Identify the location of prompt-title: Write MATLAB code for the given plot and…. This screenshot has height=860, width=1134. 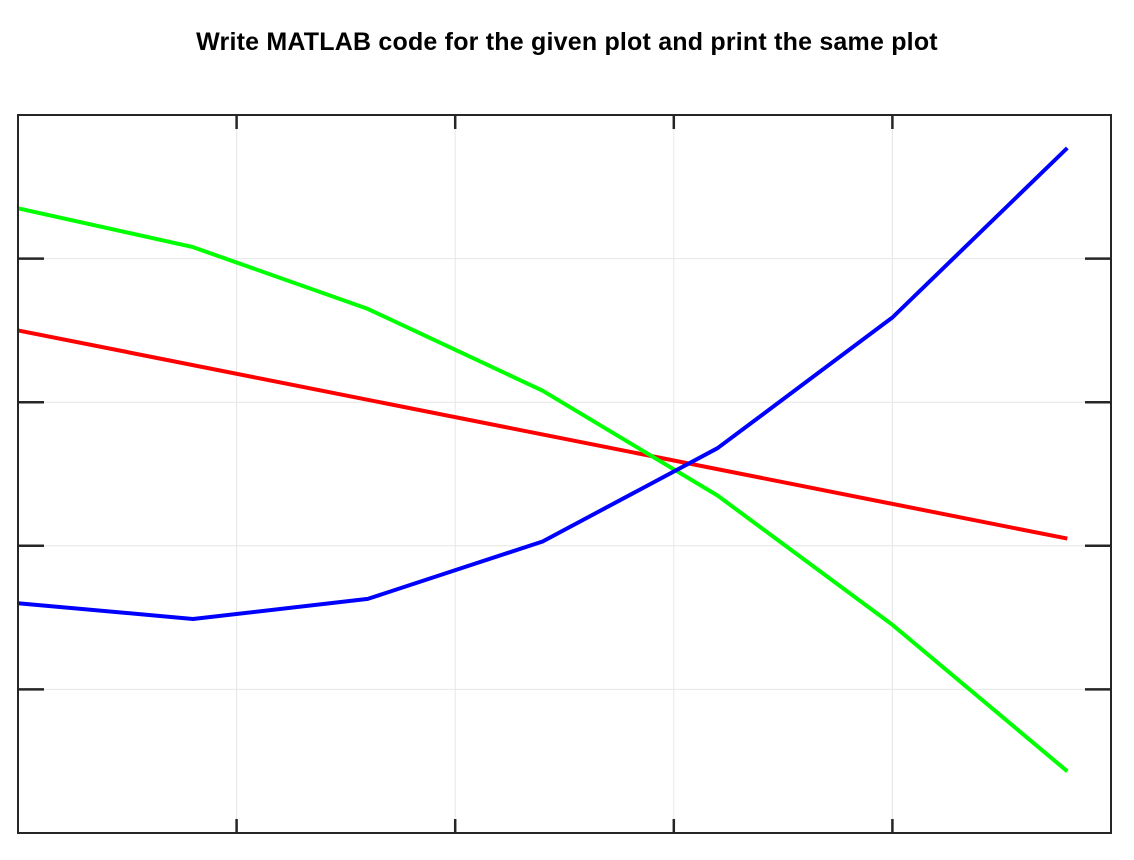
(567, 42).